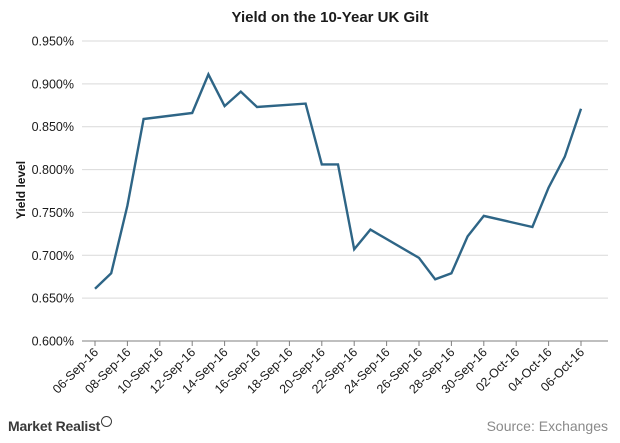 This screenshot has width=620, height=443. Describe the element at coordinates (53, 299) in the screenshot. I see `y-tick-label: 0.650%` at that location.